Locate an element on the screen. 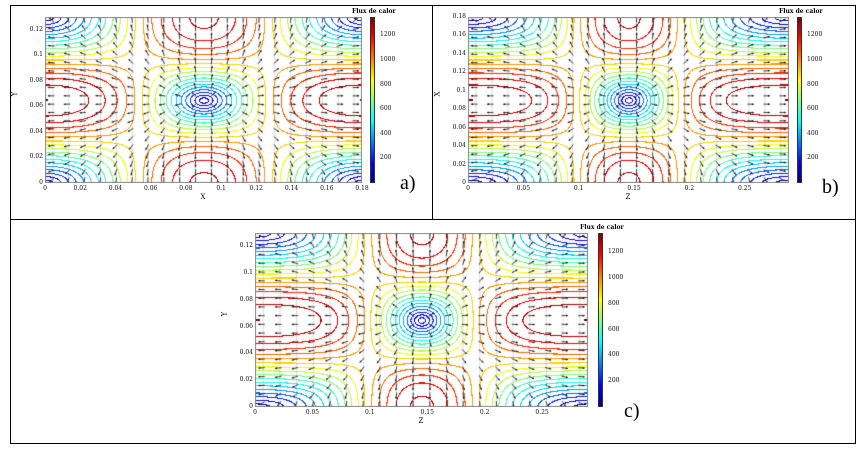 This screenshot has width=866, height=456. x-tick-label: 0.12 is located at coordinates (256, 188).